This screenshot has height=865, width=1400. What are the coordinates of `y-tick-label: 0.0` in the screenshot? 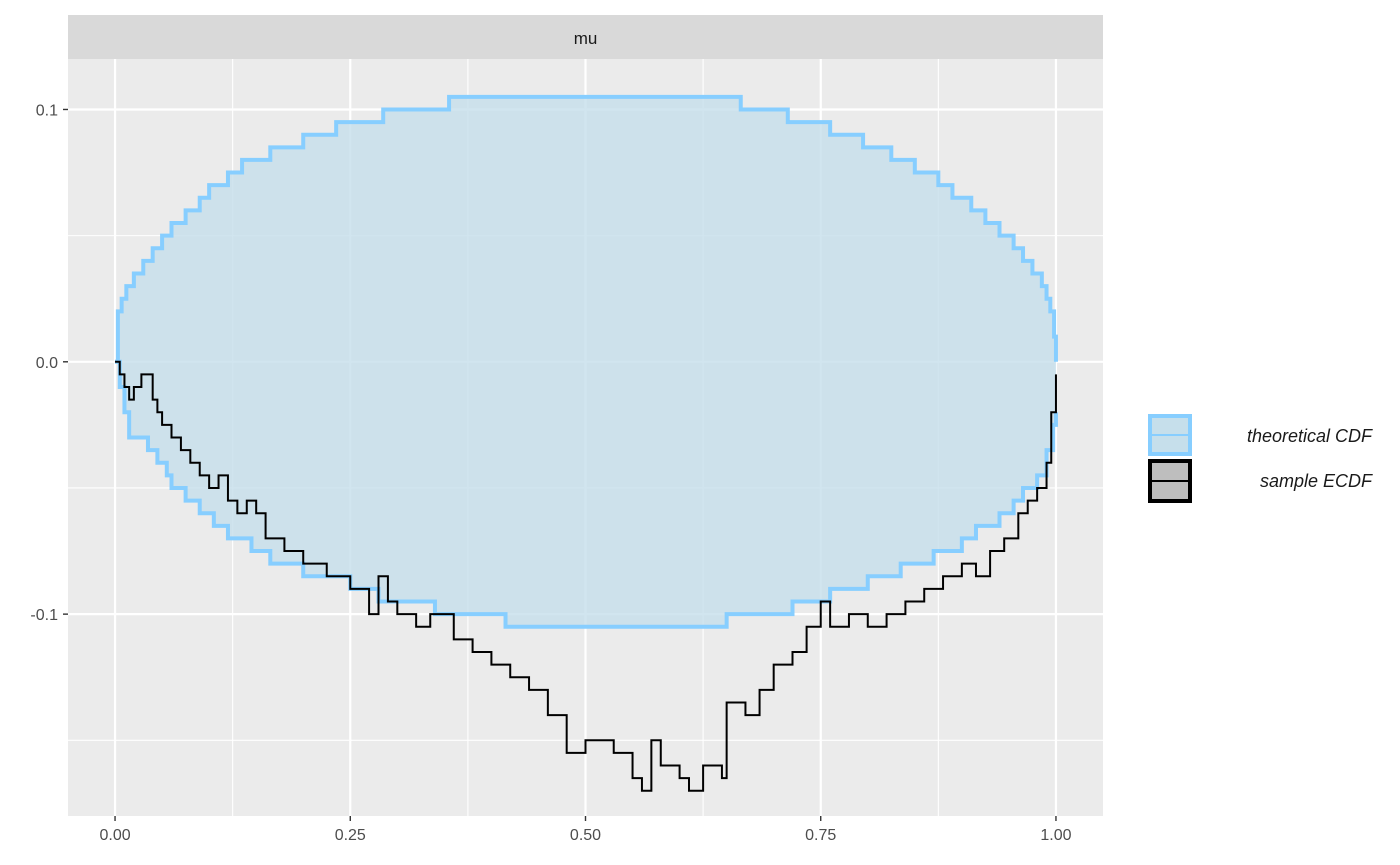 It's located at (47, 363).